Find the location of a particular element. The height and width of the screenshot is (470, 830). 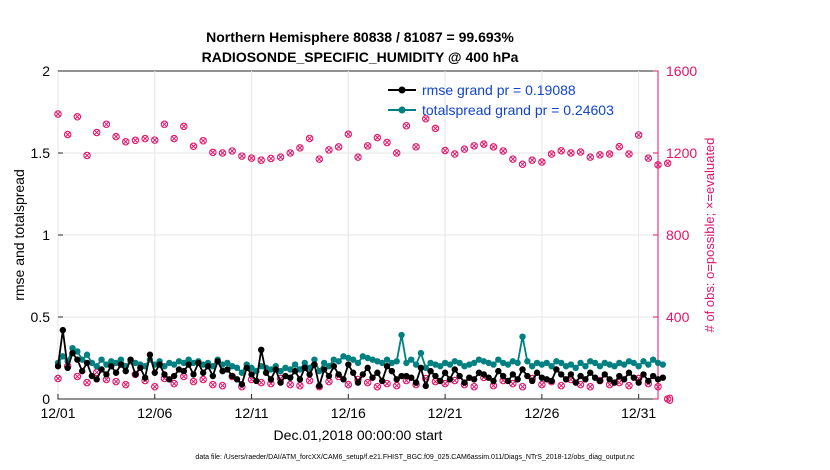

right-y-axis-label: # of obs: o=possible; ×=evaluated is located at coordinates (709, 235).